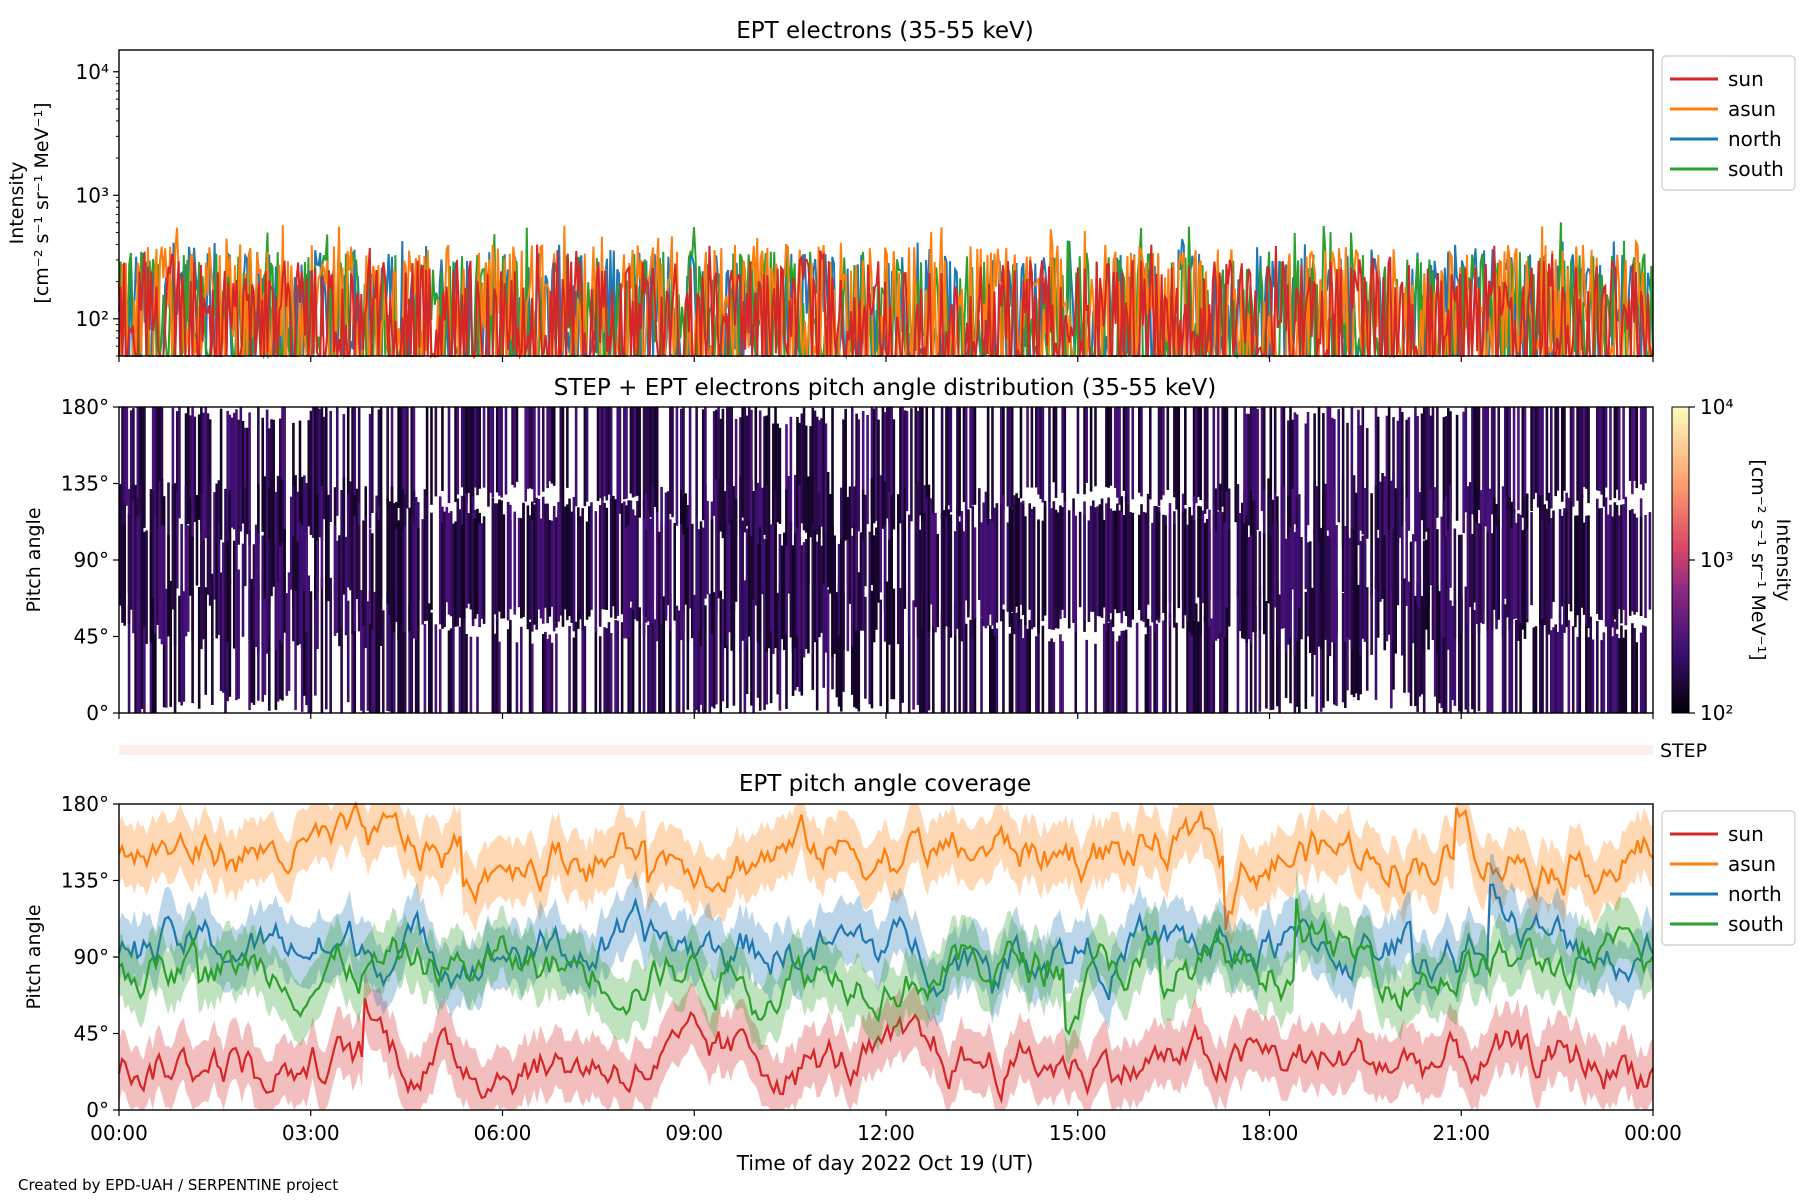 This screenshot has height=1200, width=1800. What do you see at coordinates (92, 319) in the screenshot?
I see `intensity-y-tick-label: 10²` at bounding box center [92, 319].